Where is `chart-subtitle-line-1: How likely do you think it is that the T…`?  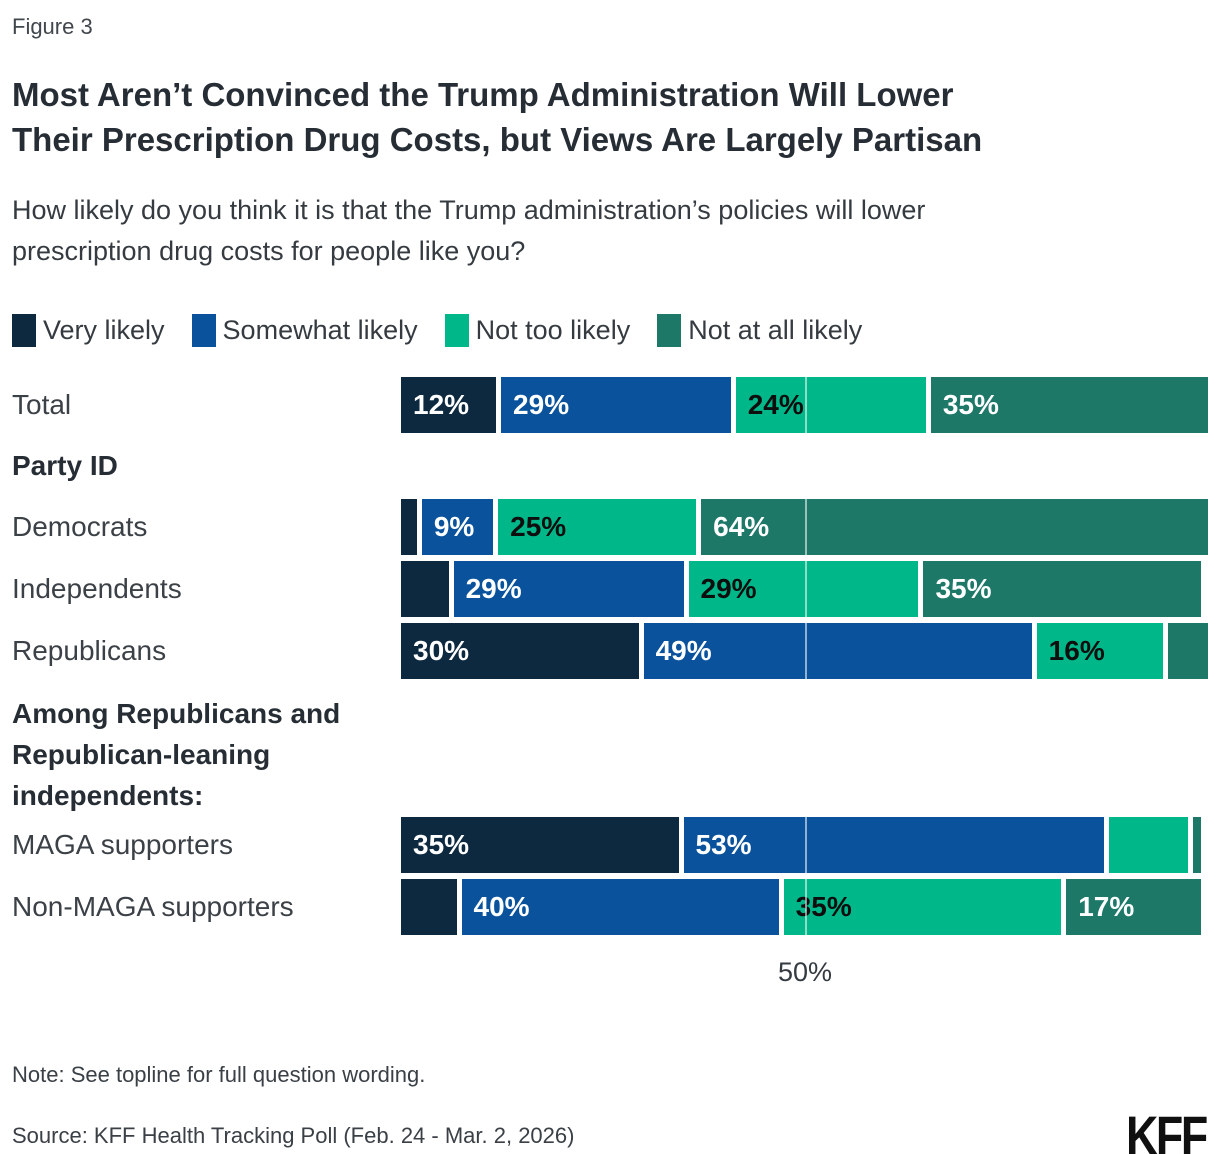
chart-subtitle-line-1: How likely do you think it is that the T… is located at coordinates (469, 210).